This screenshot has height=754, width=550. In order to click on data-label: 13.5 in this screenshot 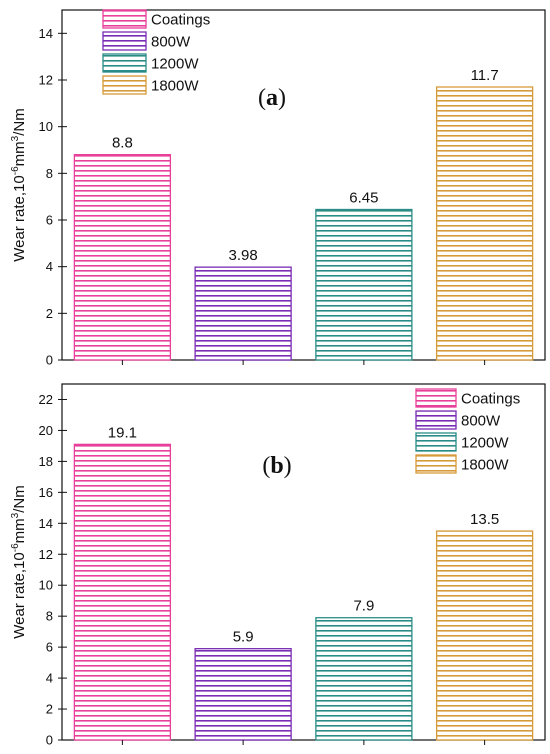, I will do `click(484, 519)`.